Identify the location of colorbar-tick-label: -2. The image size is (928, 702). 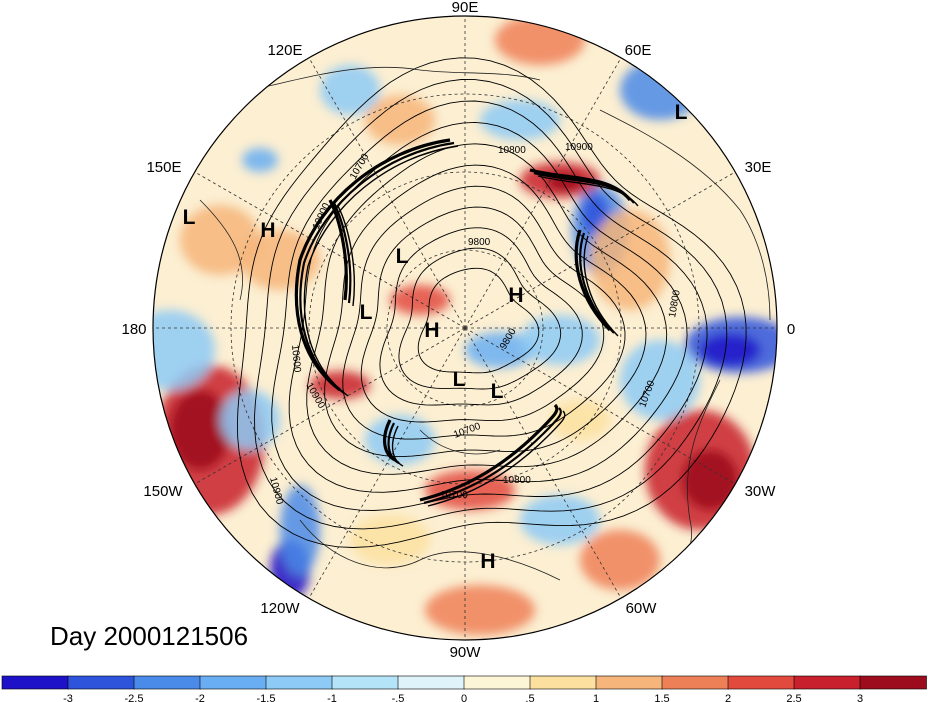
(200, 697).